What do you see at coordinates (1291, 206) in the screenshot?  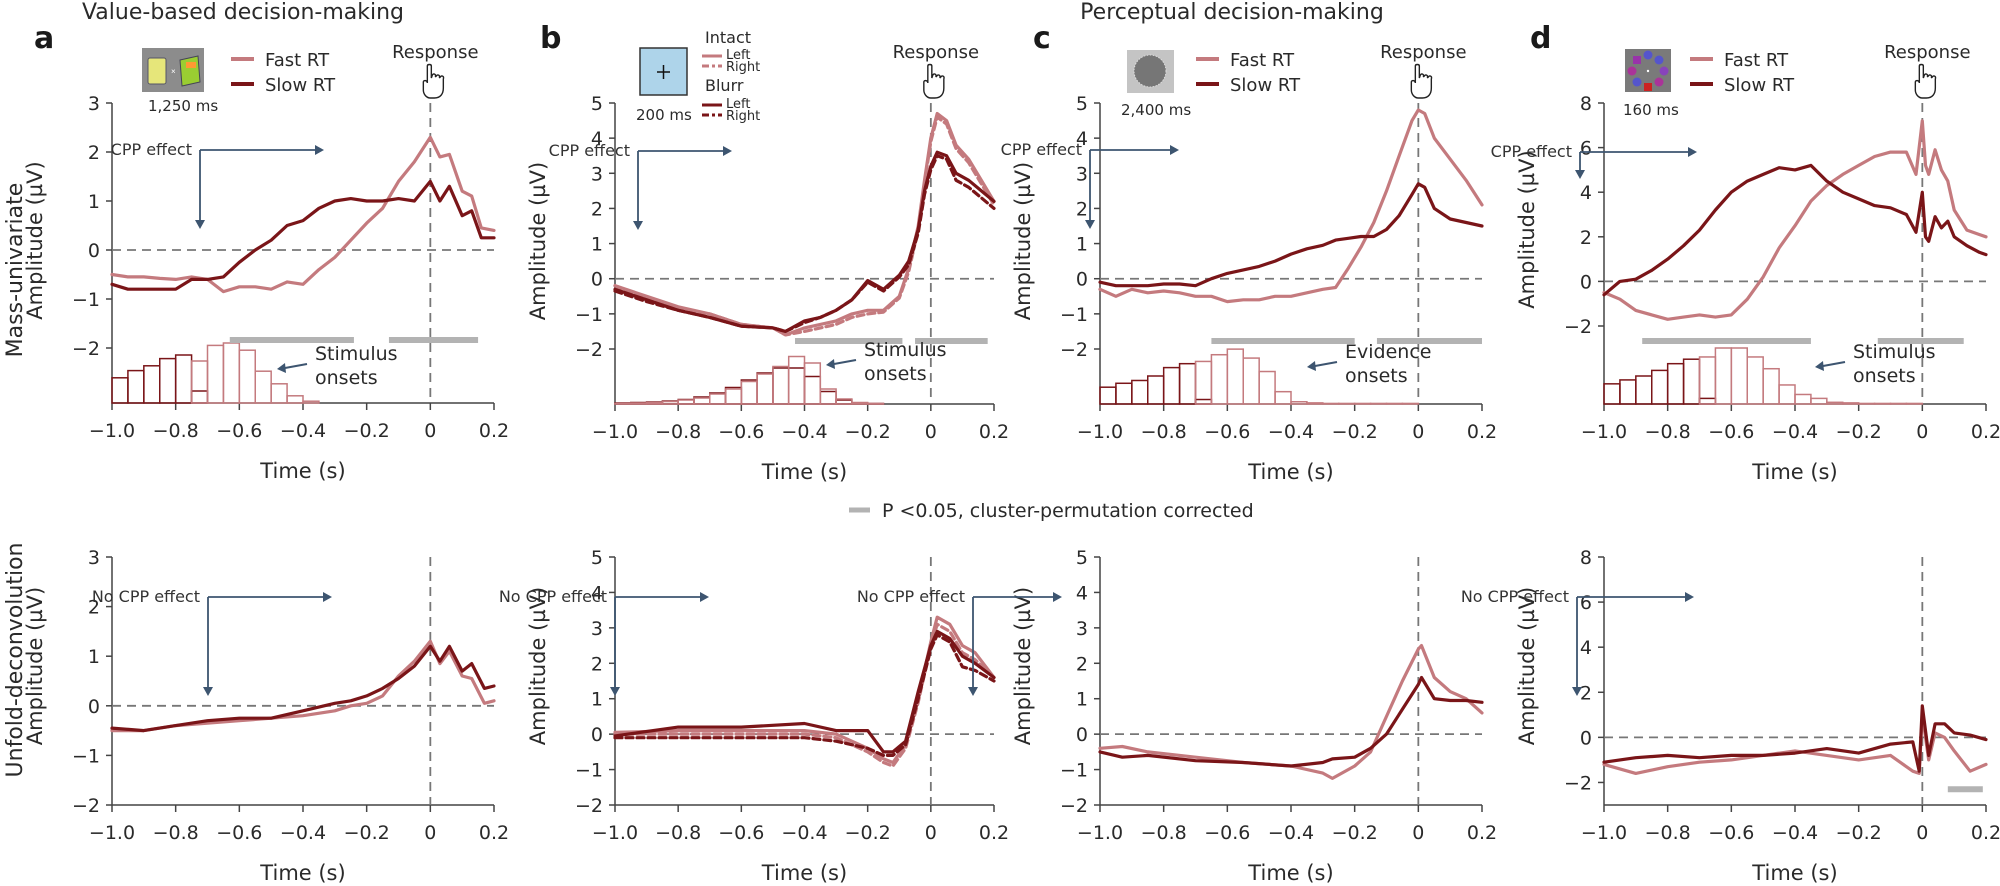 I see `series-fast-rt` at bounding box center [1291, 206].